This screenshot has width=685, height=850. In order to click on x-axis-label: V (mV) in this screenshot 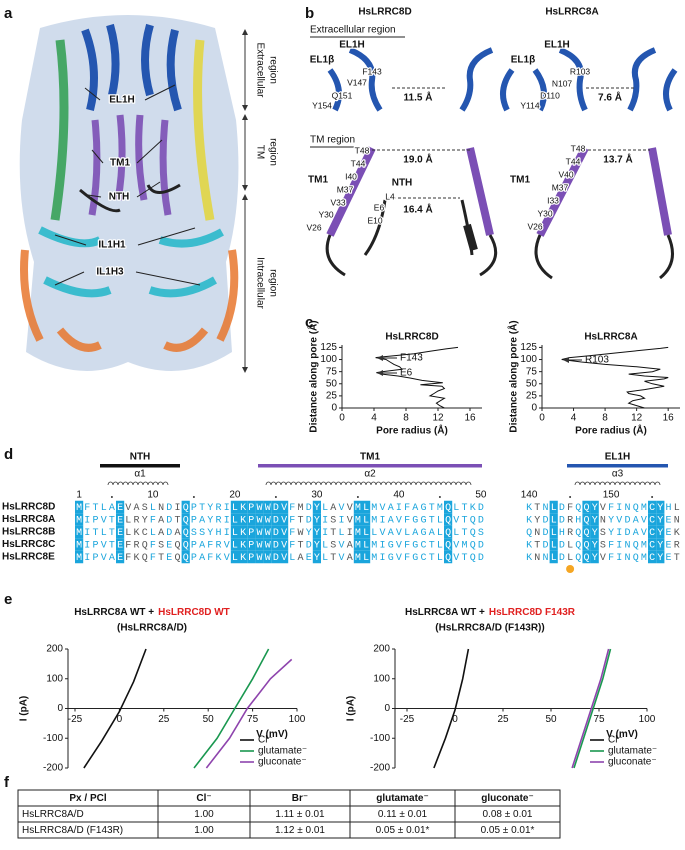, I will do `click(622, 734)`.